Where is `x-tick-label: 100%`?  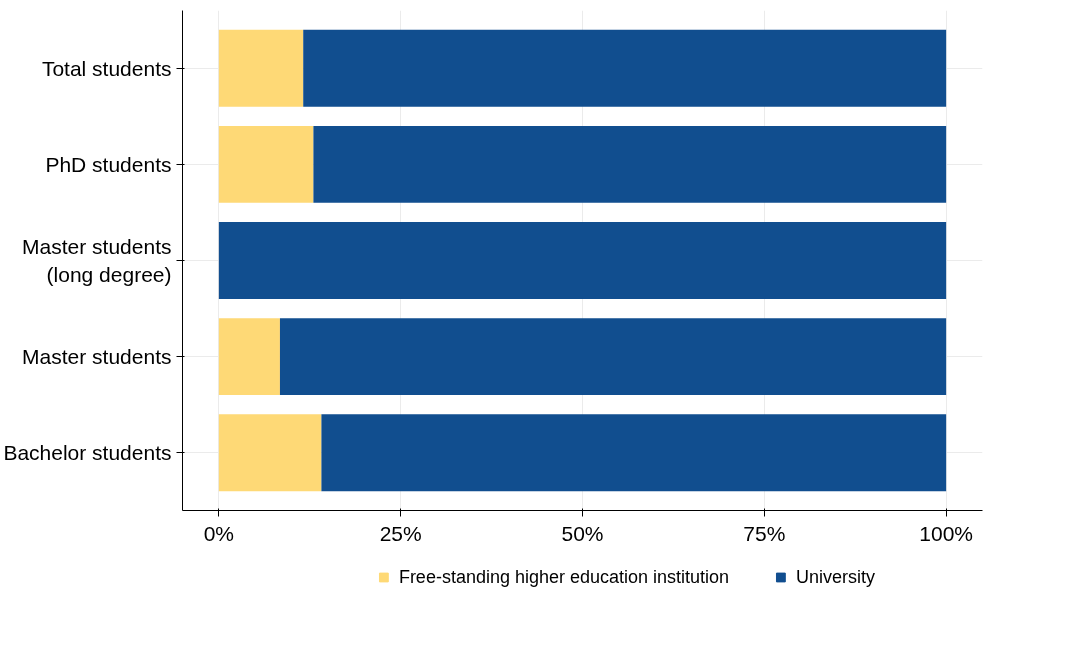 x-tick-label: 100% is located at coordinates (946, 533).